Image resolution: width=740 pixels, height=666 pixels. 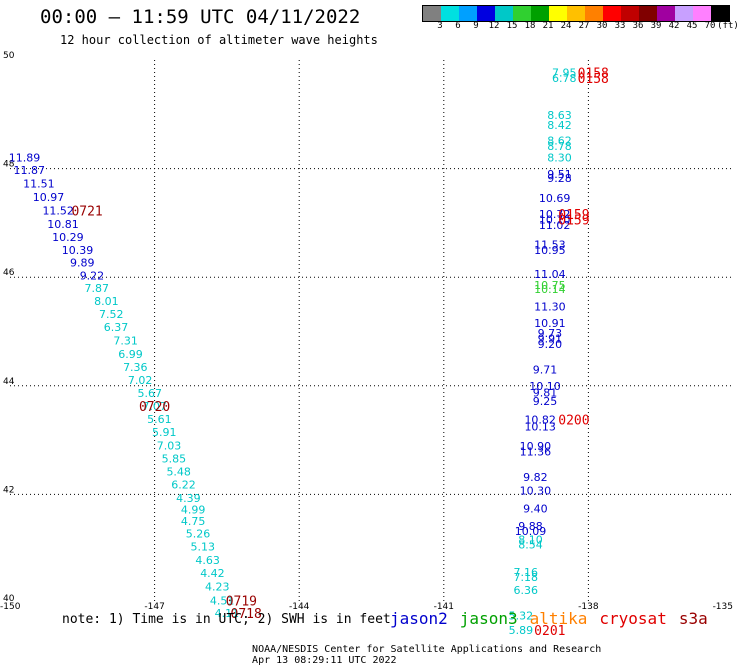 I want to click on chart-title: 00:00 – 11:59 UTC 04/11/2022, so click(x=200, y=17).